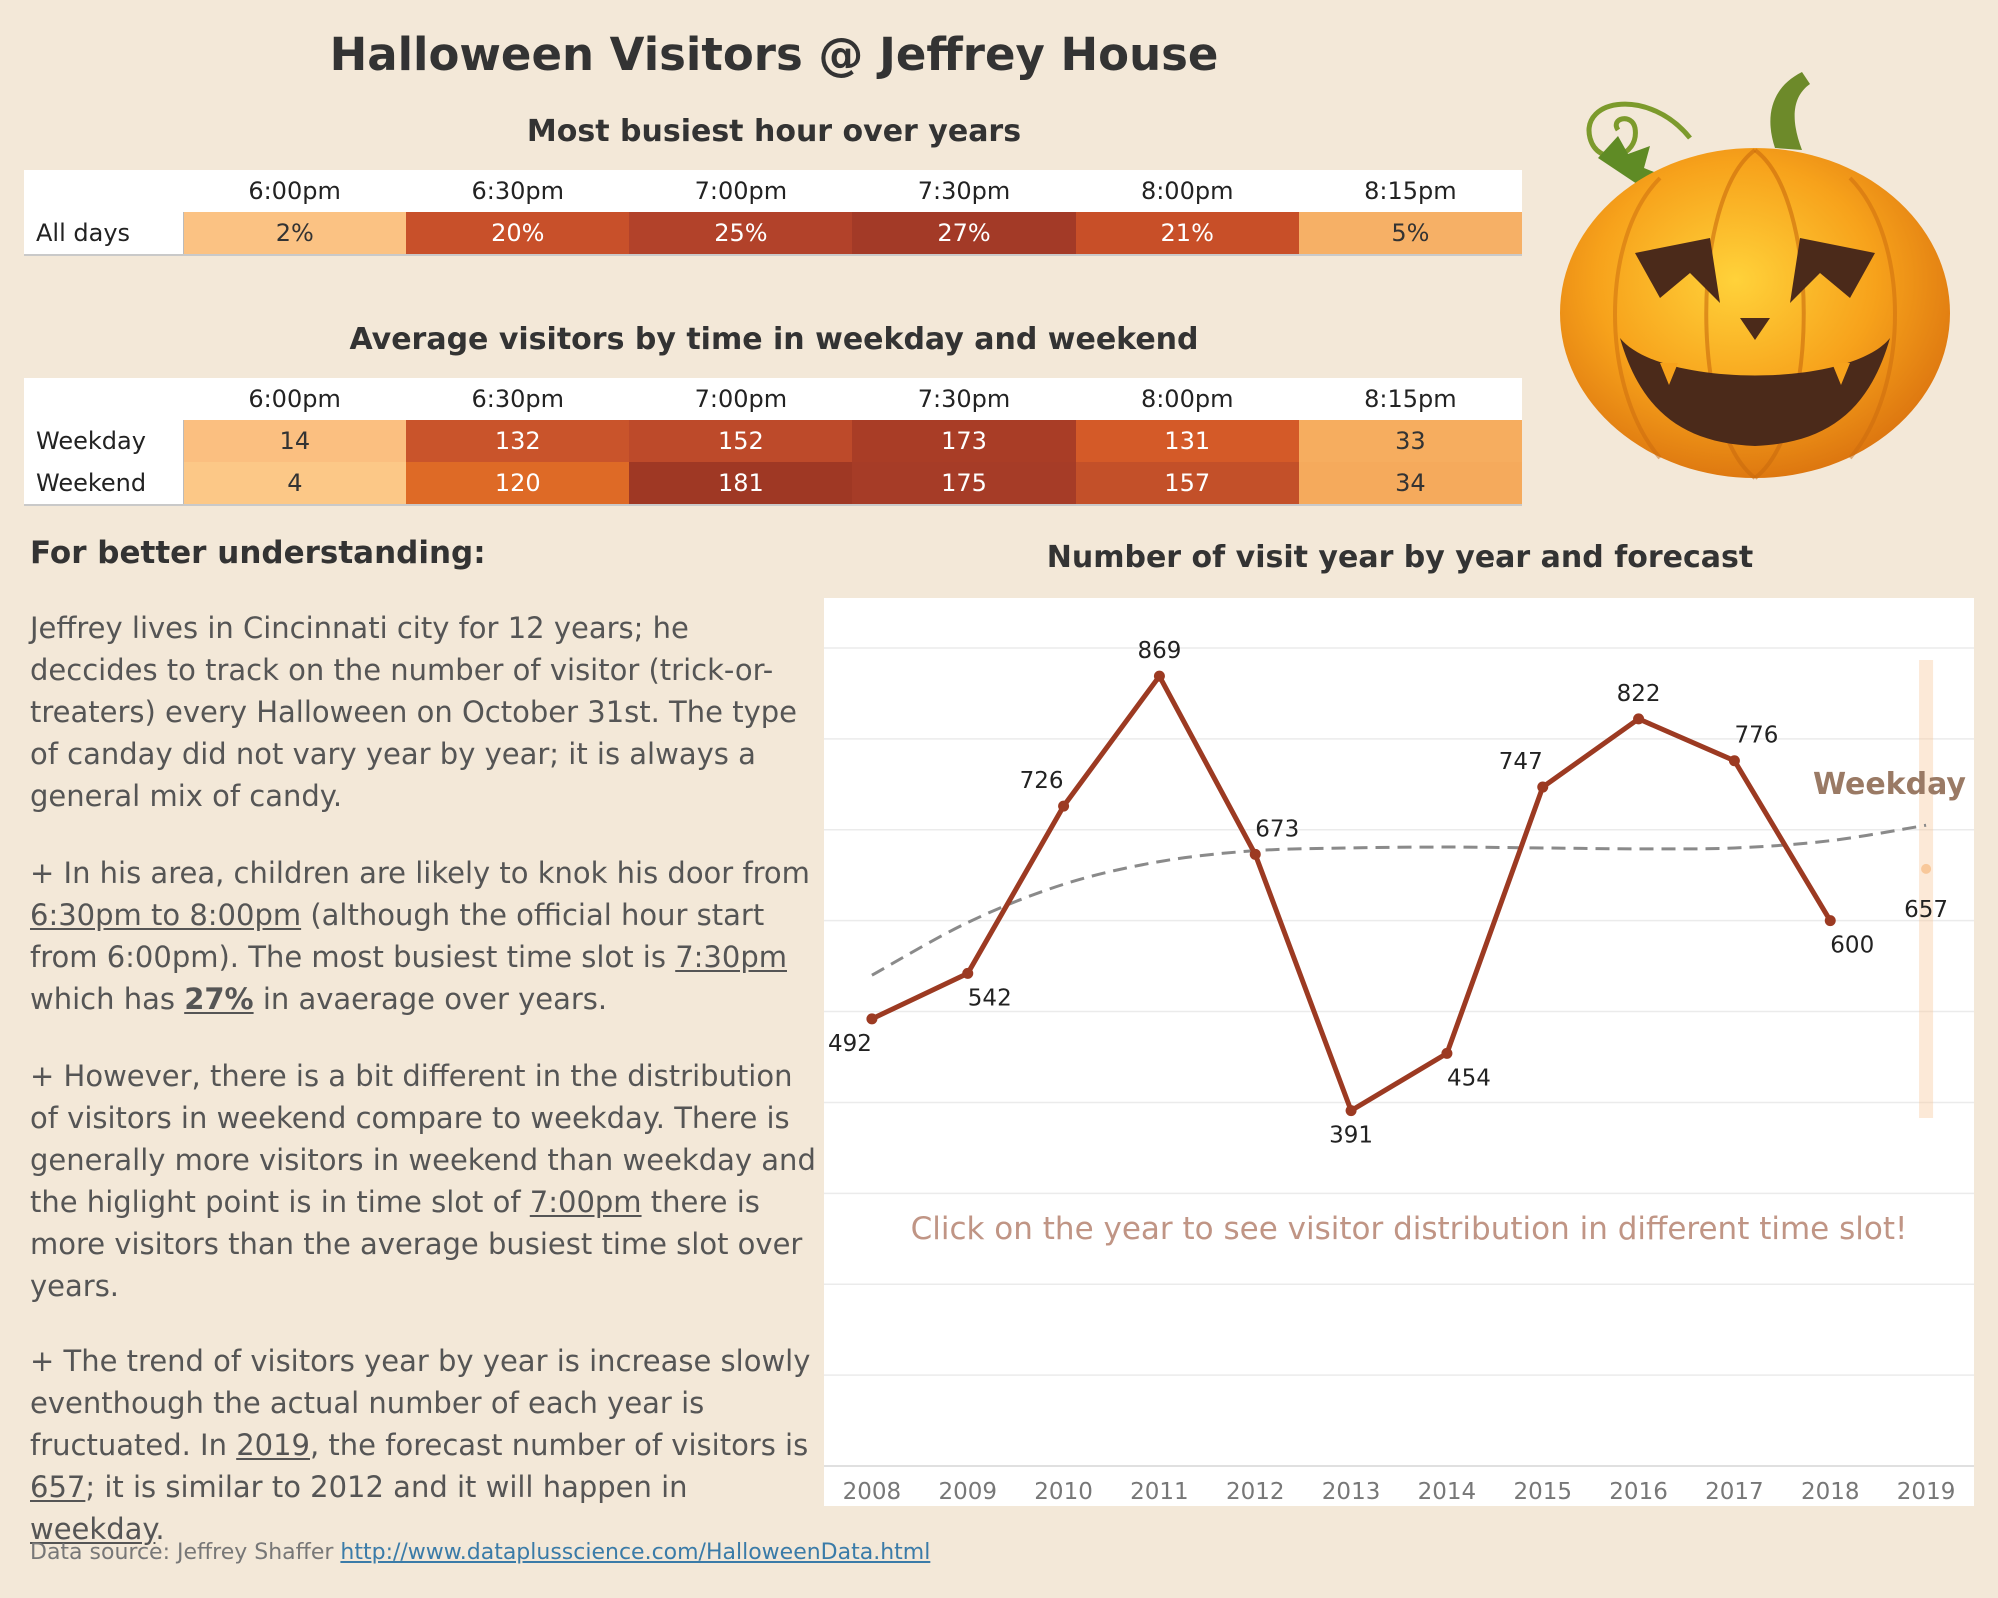  I want to click on heat-cell: 34, so click(1410, 484).